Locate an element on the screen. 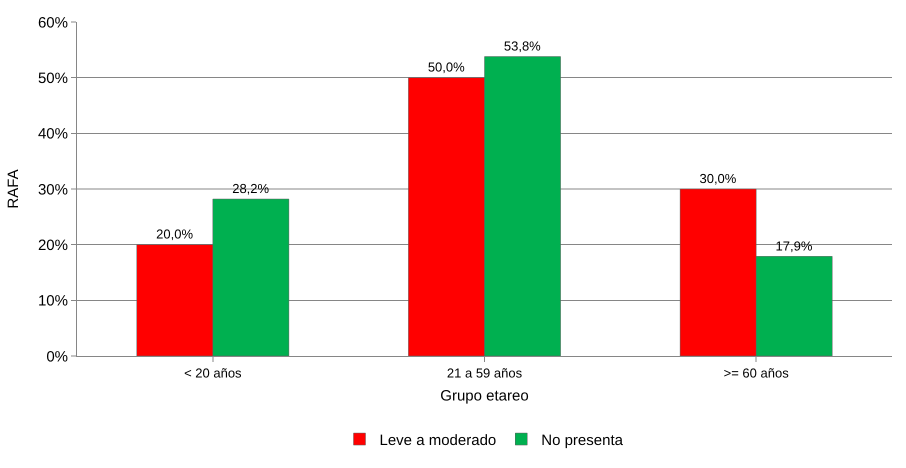 The width and height of the screenshot is (906, 468). data-label: 53,8% is located at coordinates (523, 46).